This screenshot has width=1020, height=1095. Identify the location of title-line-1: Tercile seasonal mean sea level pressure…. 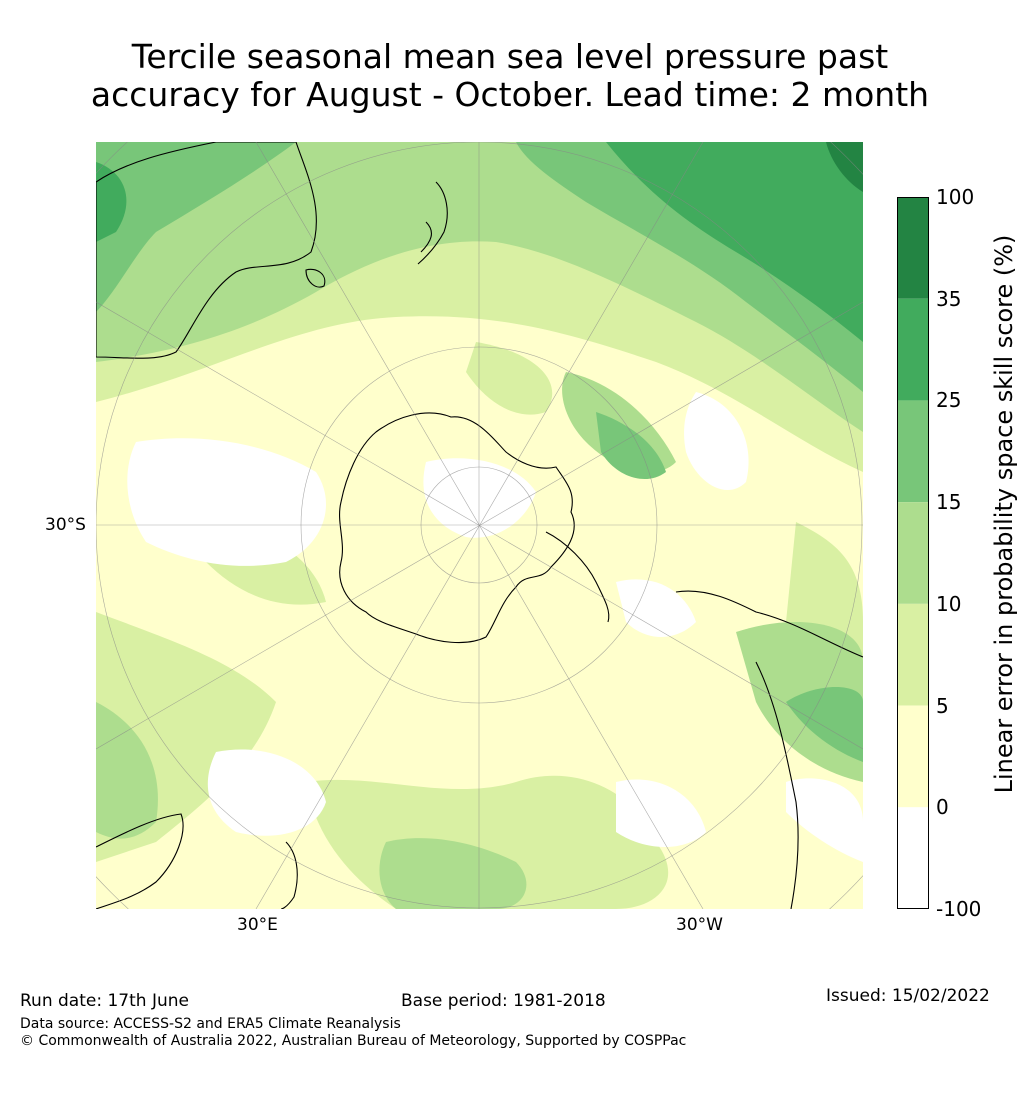
(510, 56).